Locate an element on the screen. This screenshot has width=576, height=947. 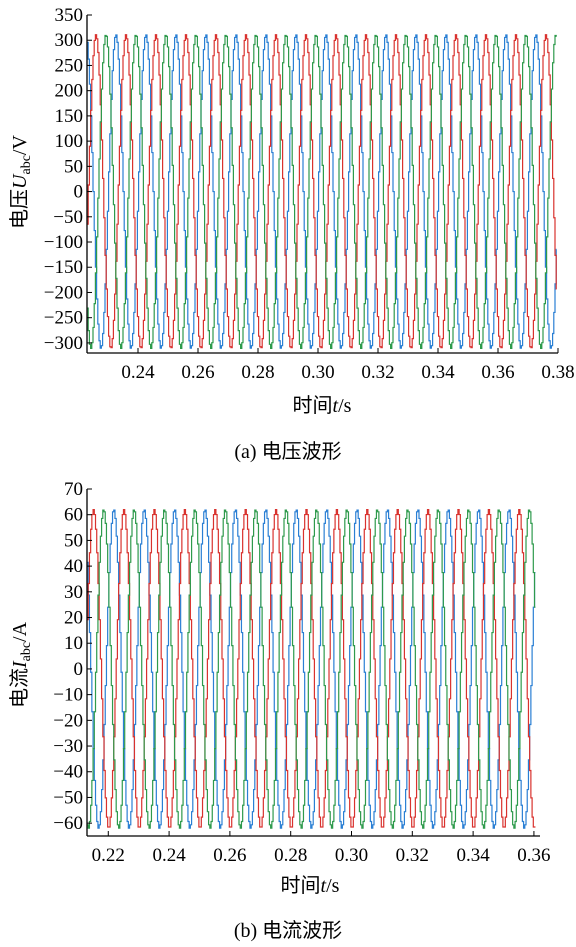
voltage-figure-caption: (a) 电压波形 is located at coordinates (287, 451).